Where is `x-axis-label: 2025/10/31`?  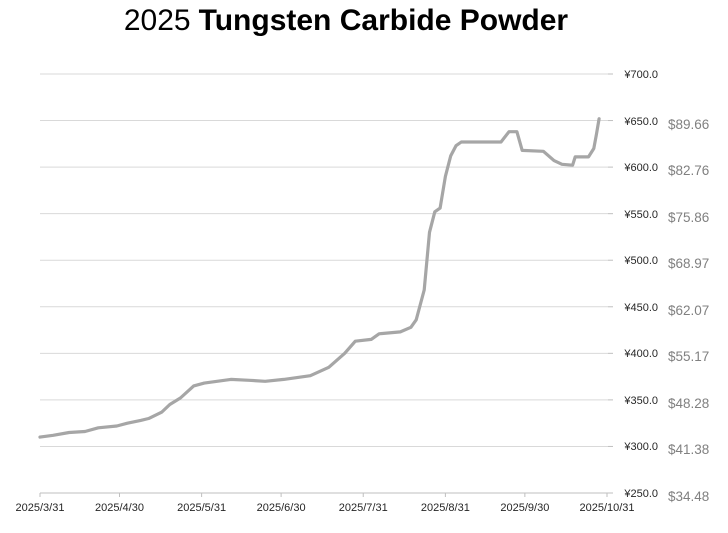
x-axis-label: 2025/10/31 is located at coordinates (607, 508).